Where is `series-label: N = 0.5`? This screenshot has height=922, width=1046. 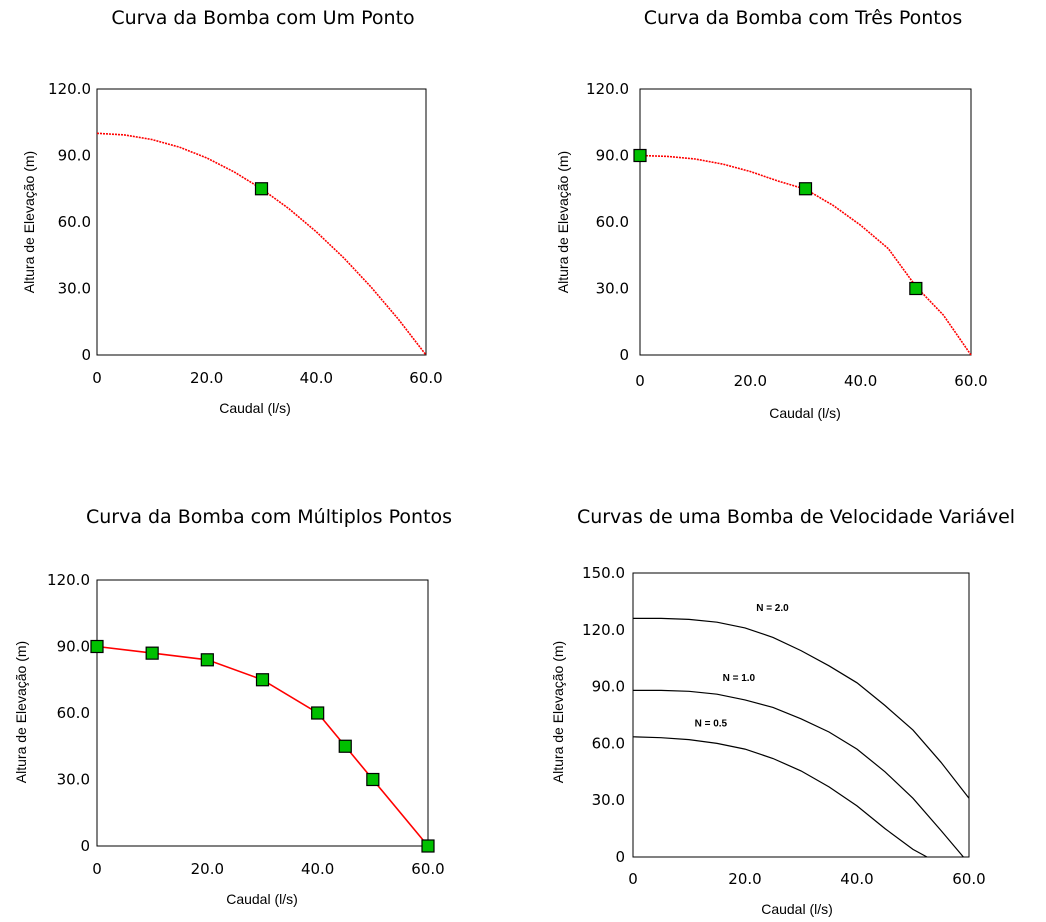 series-label: N = 0.5 is located at coordinates (711, 724).